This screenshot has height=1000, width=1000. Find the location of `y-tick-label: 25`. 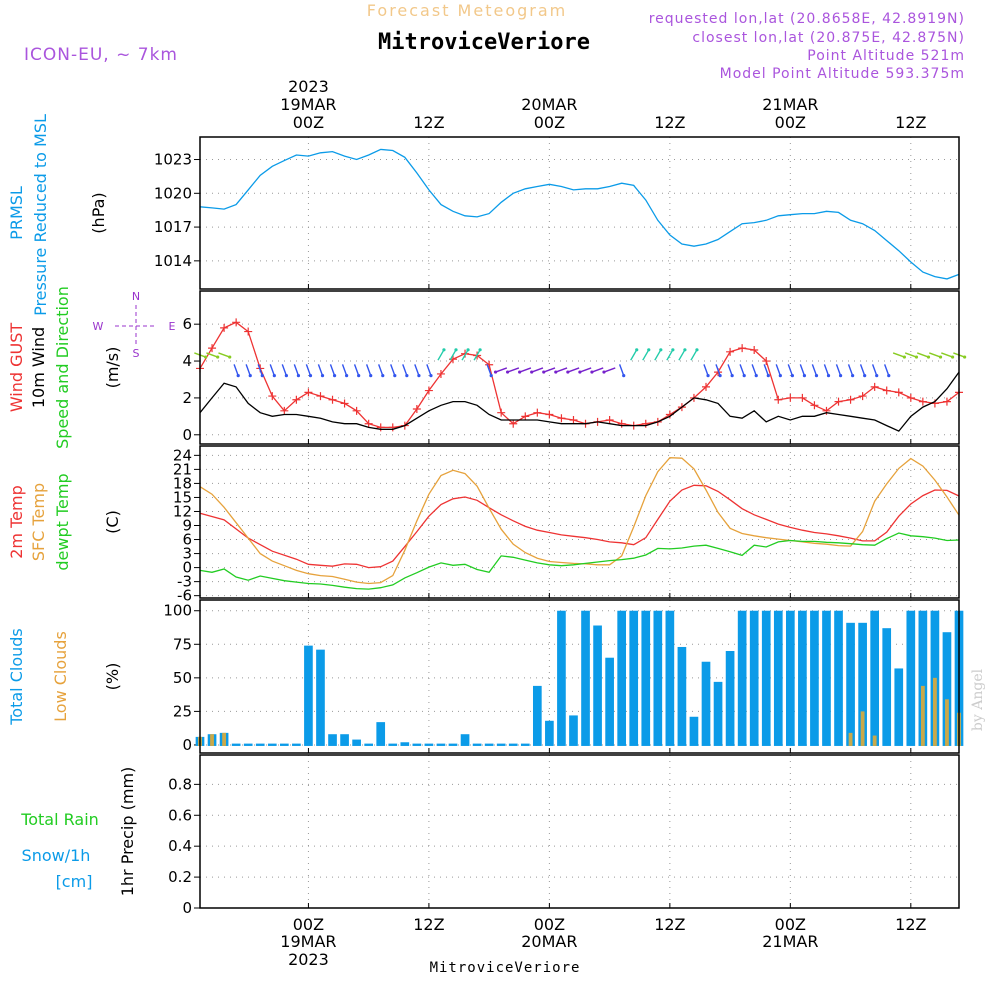

y-tick-label: 25 is located at coordinates (182, 711).